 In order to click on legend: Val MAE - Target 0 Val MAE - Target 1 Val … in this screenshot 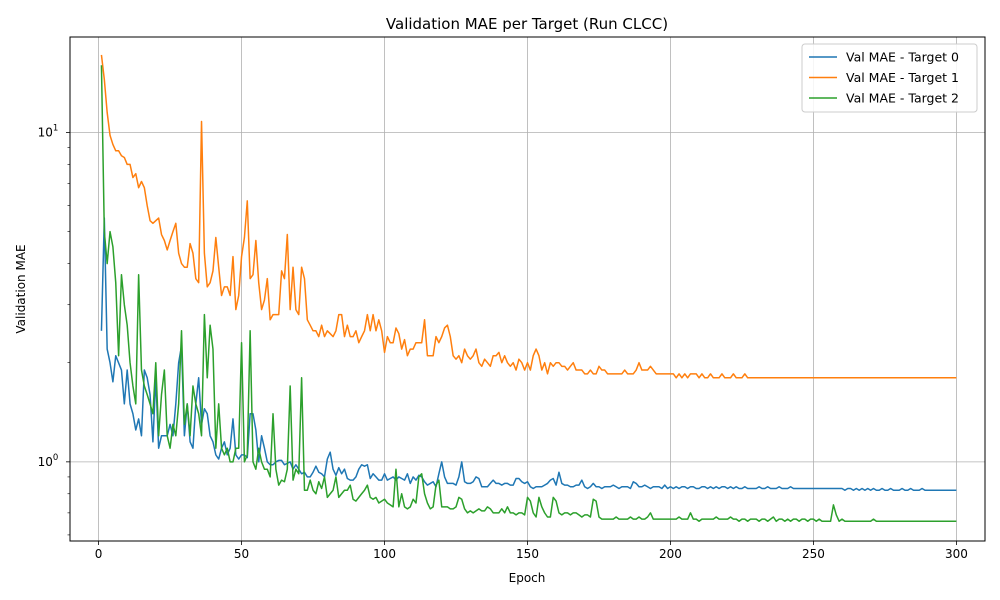, I will do `click(889, 78)`.